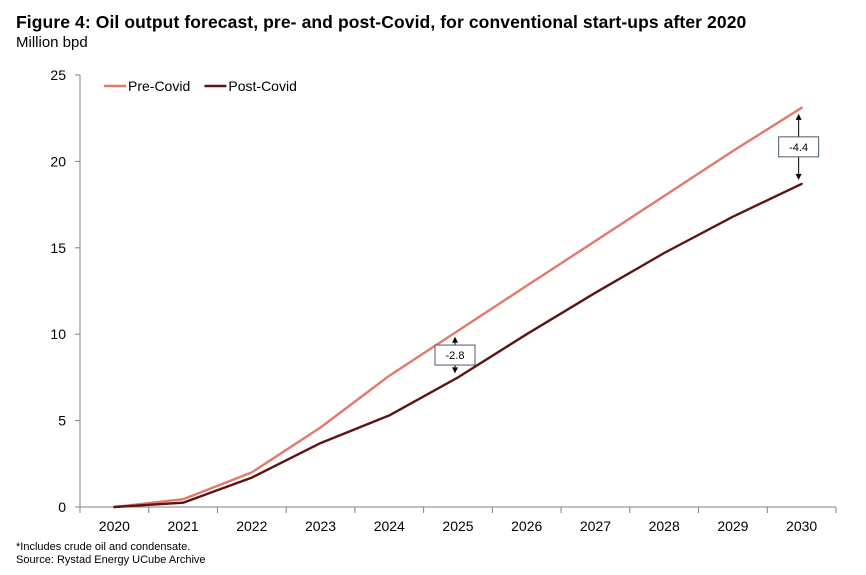  Describe the element at coordinates (801, 526) in the screenshot. I see `x-tick-label: 2030` at that location.